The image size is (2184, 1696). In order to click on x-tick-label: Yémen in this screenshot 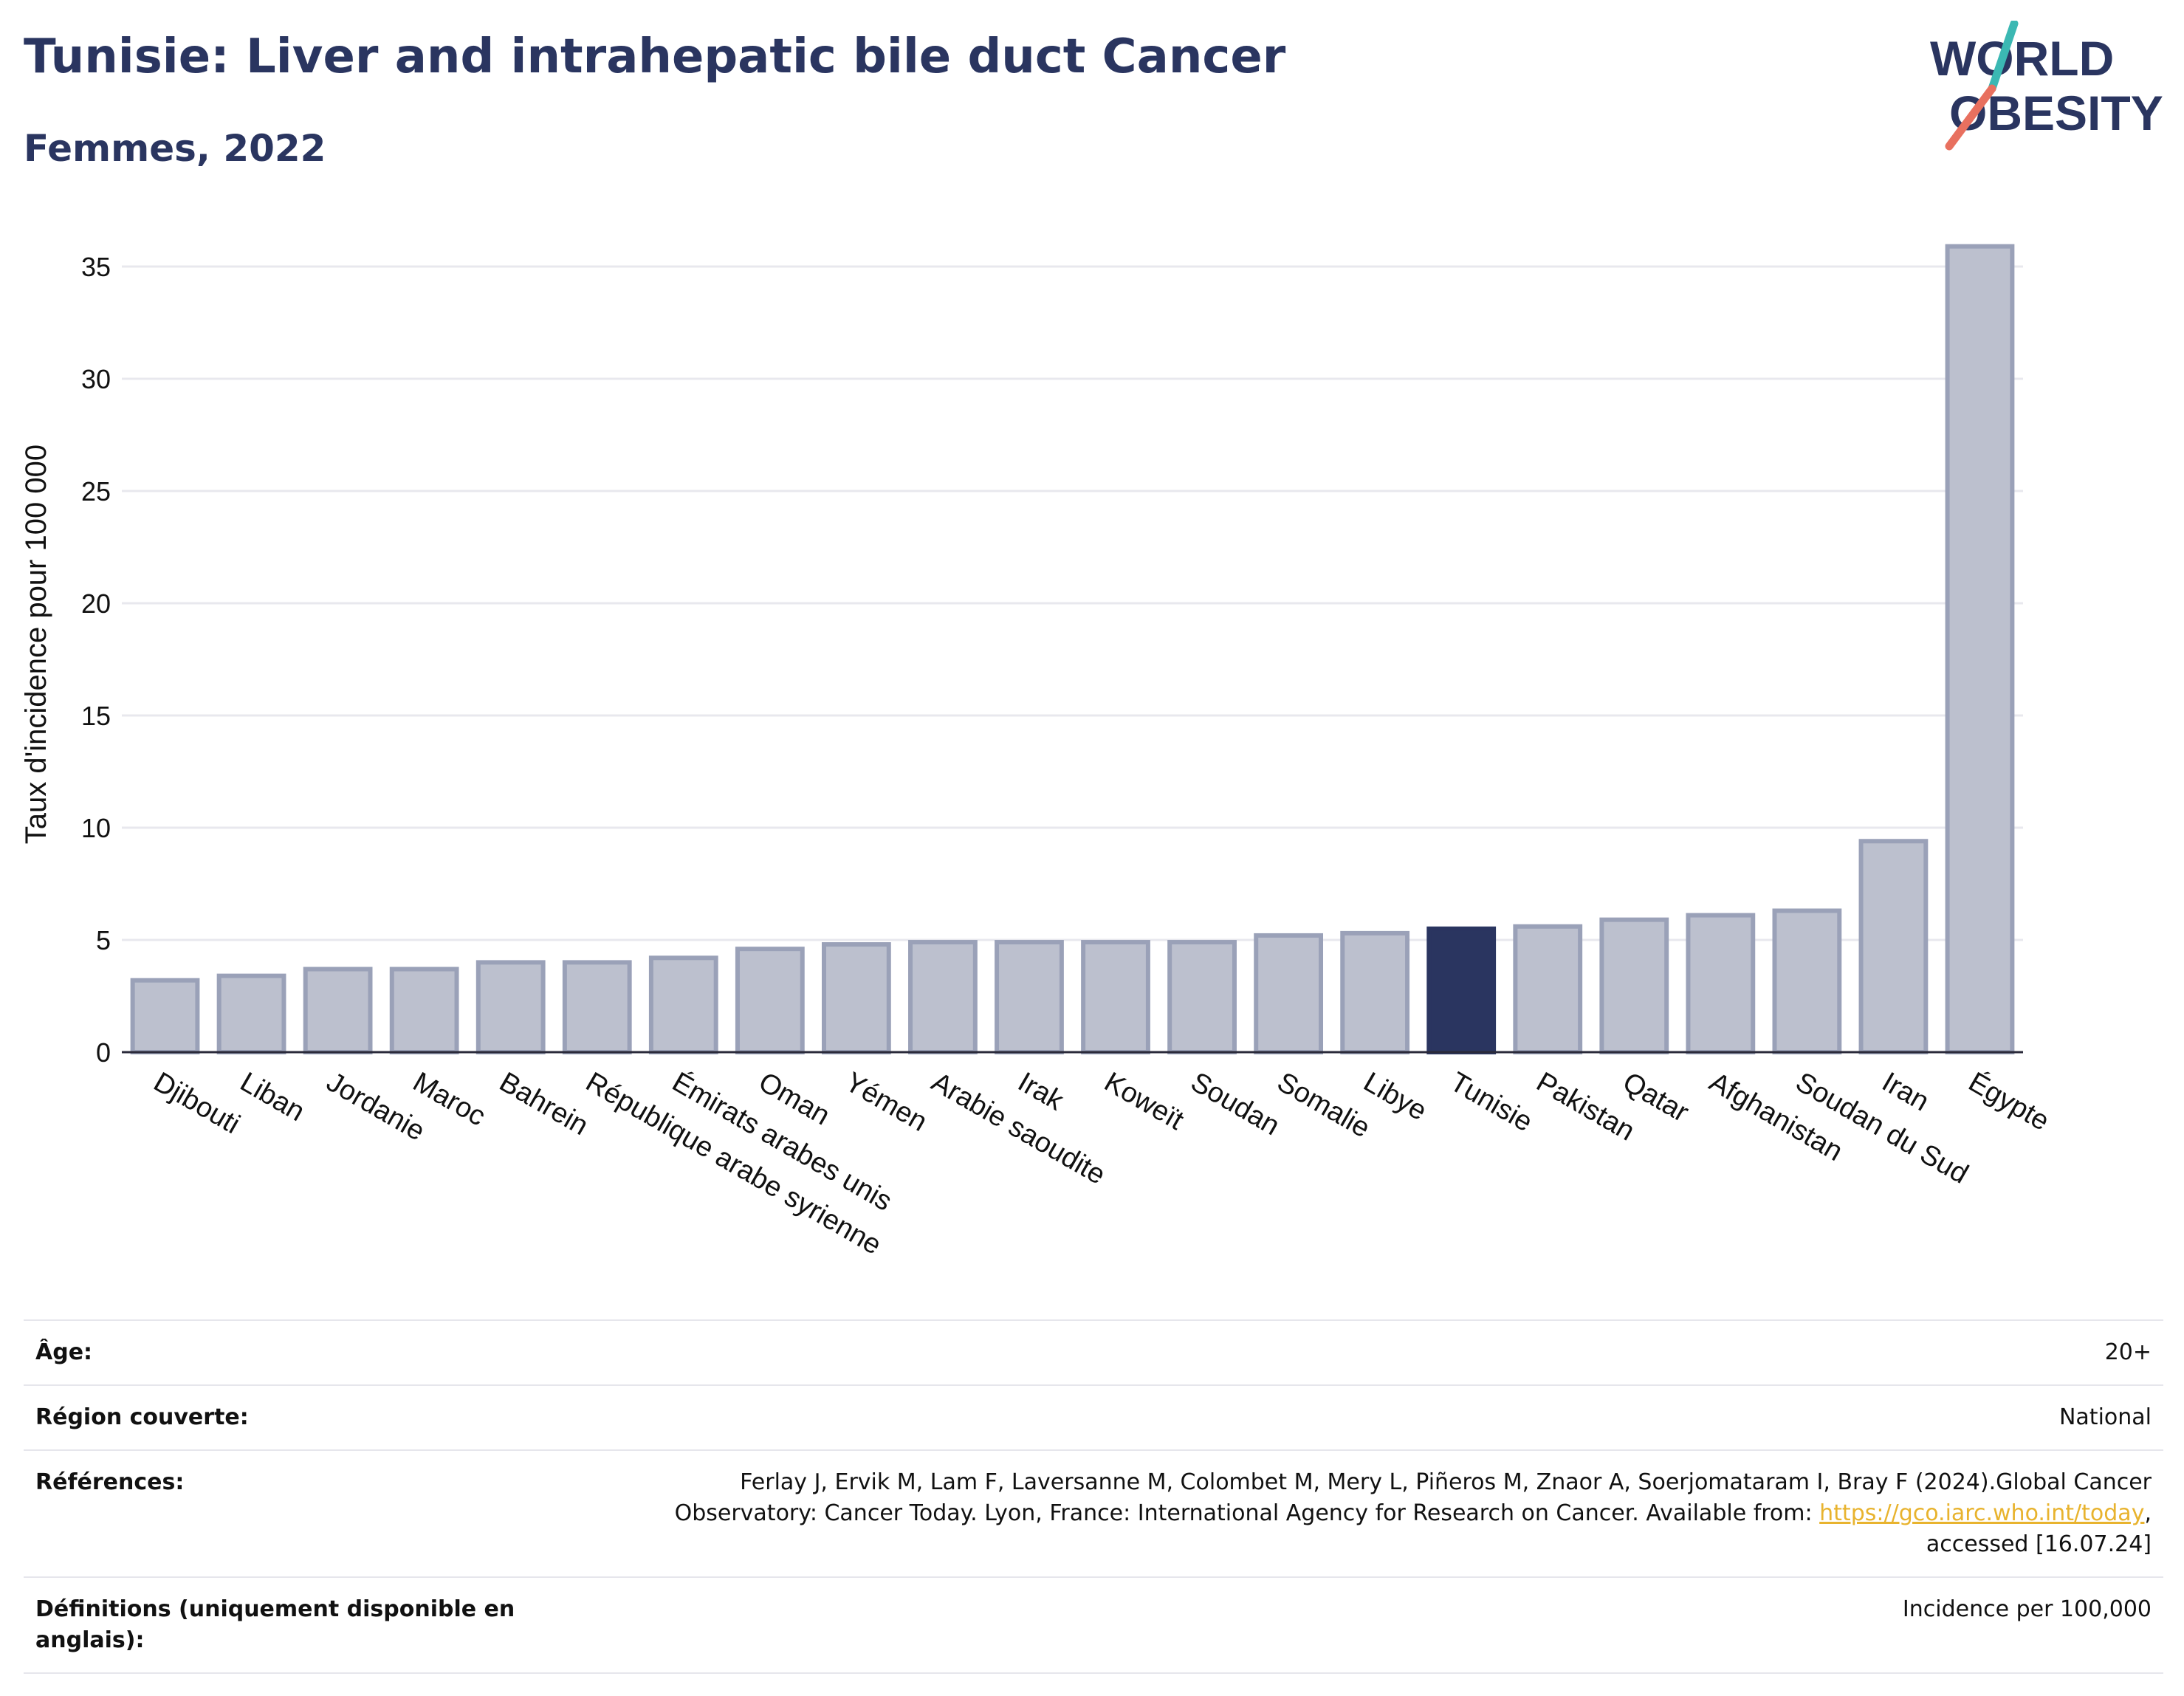, I will do `click(886, 1102)`.